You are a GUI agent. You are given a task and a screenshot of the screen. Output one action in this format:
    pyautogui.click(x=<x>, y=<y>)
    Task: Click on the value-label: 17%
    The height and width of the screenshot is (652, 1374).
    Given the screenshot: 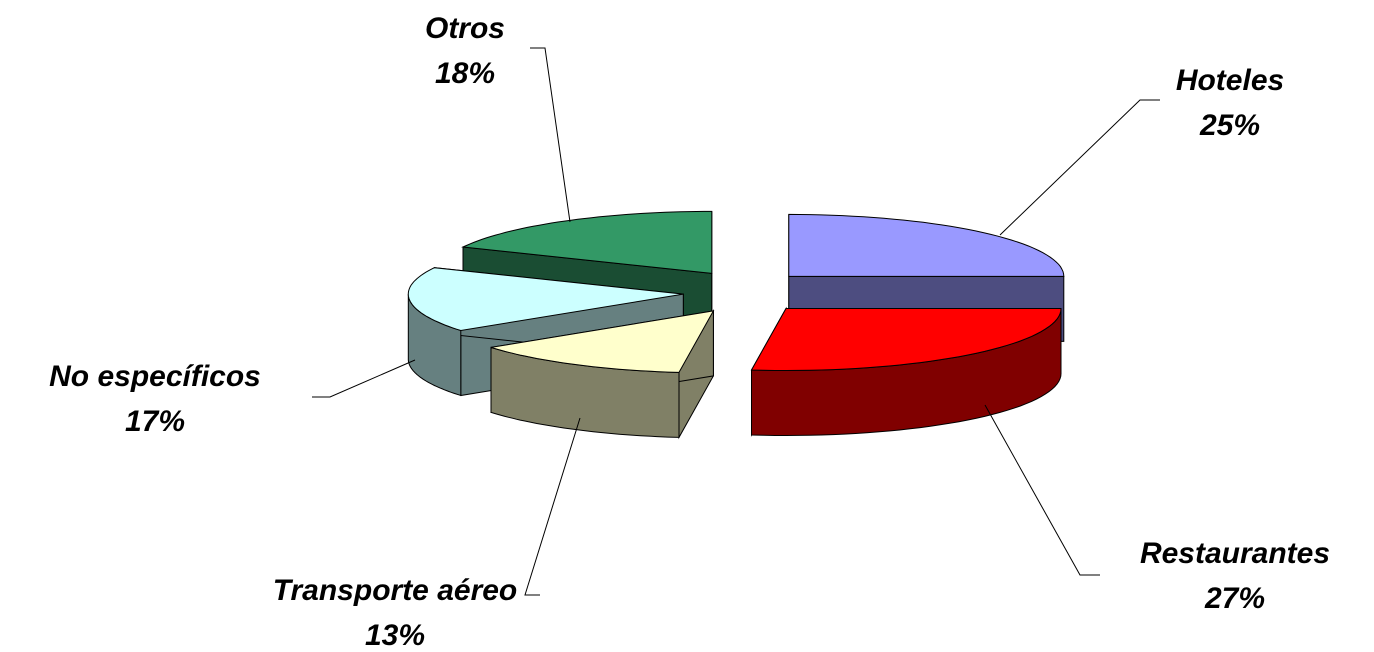 What is the action you would take?
    pyautogui.click(x=155, y=421)
    